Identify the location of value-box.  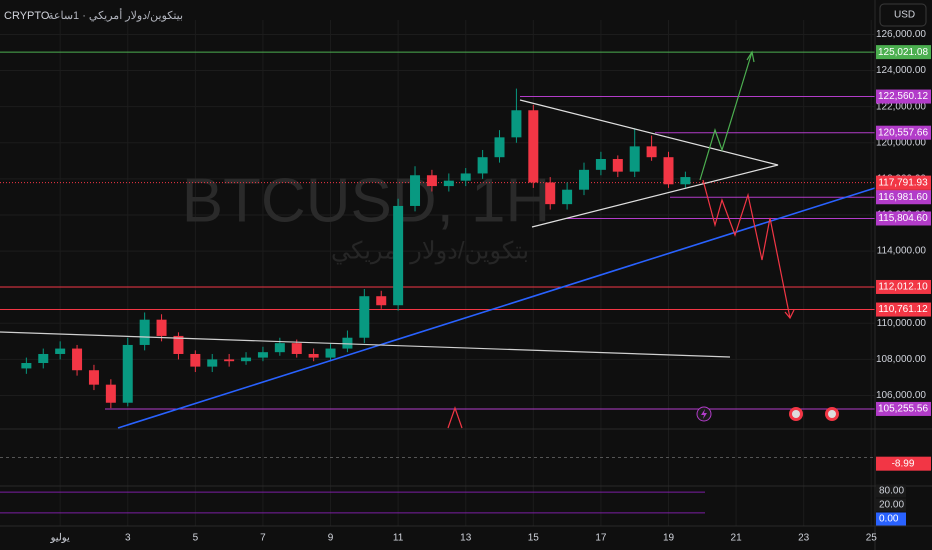
(891, 519).